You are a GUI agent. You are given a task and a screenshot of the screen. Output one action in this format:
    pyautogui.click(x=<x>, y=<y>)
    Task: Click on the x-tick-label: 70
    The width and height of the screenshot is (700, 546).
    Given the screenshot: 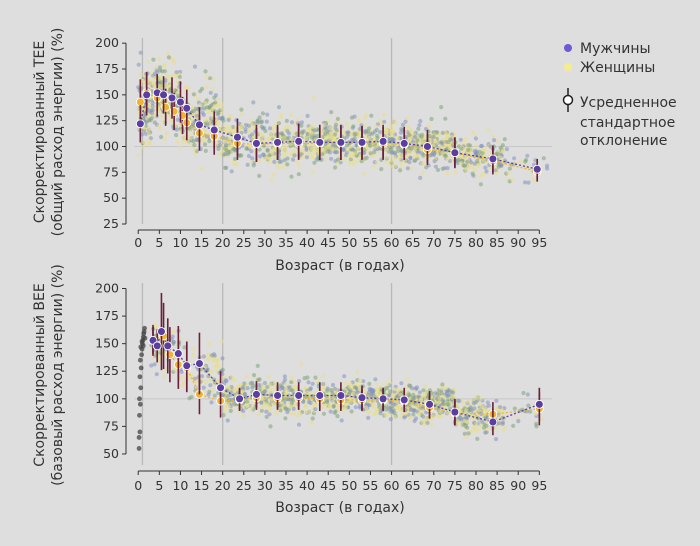 What is the action you would take?
    pyautogui.click(x=434, y=242)
    